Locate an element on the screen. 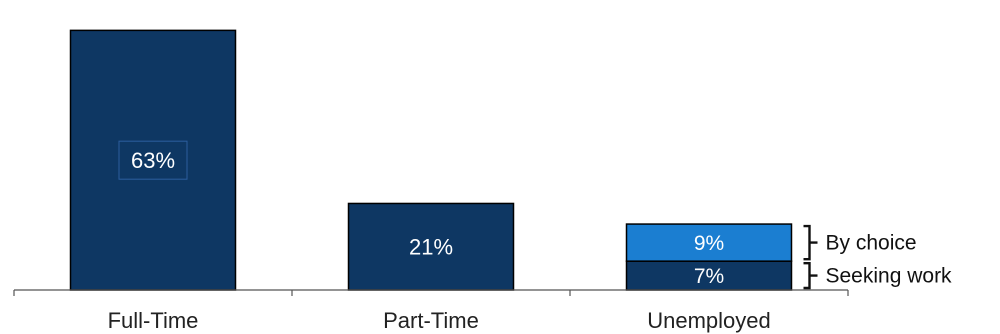 Image resolution: width=1000 pixels, height=334 pixels. data-label-full-time-seeking-work: 63% is located at coordinates (153, 160).